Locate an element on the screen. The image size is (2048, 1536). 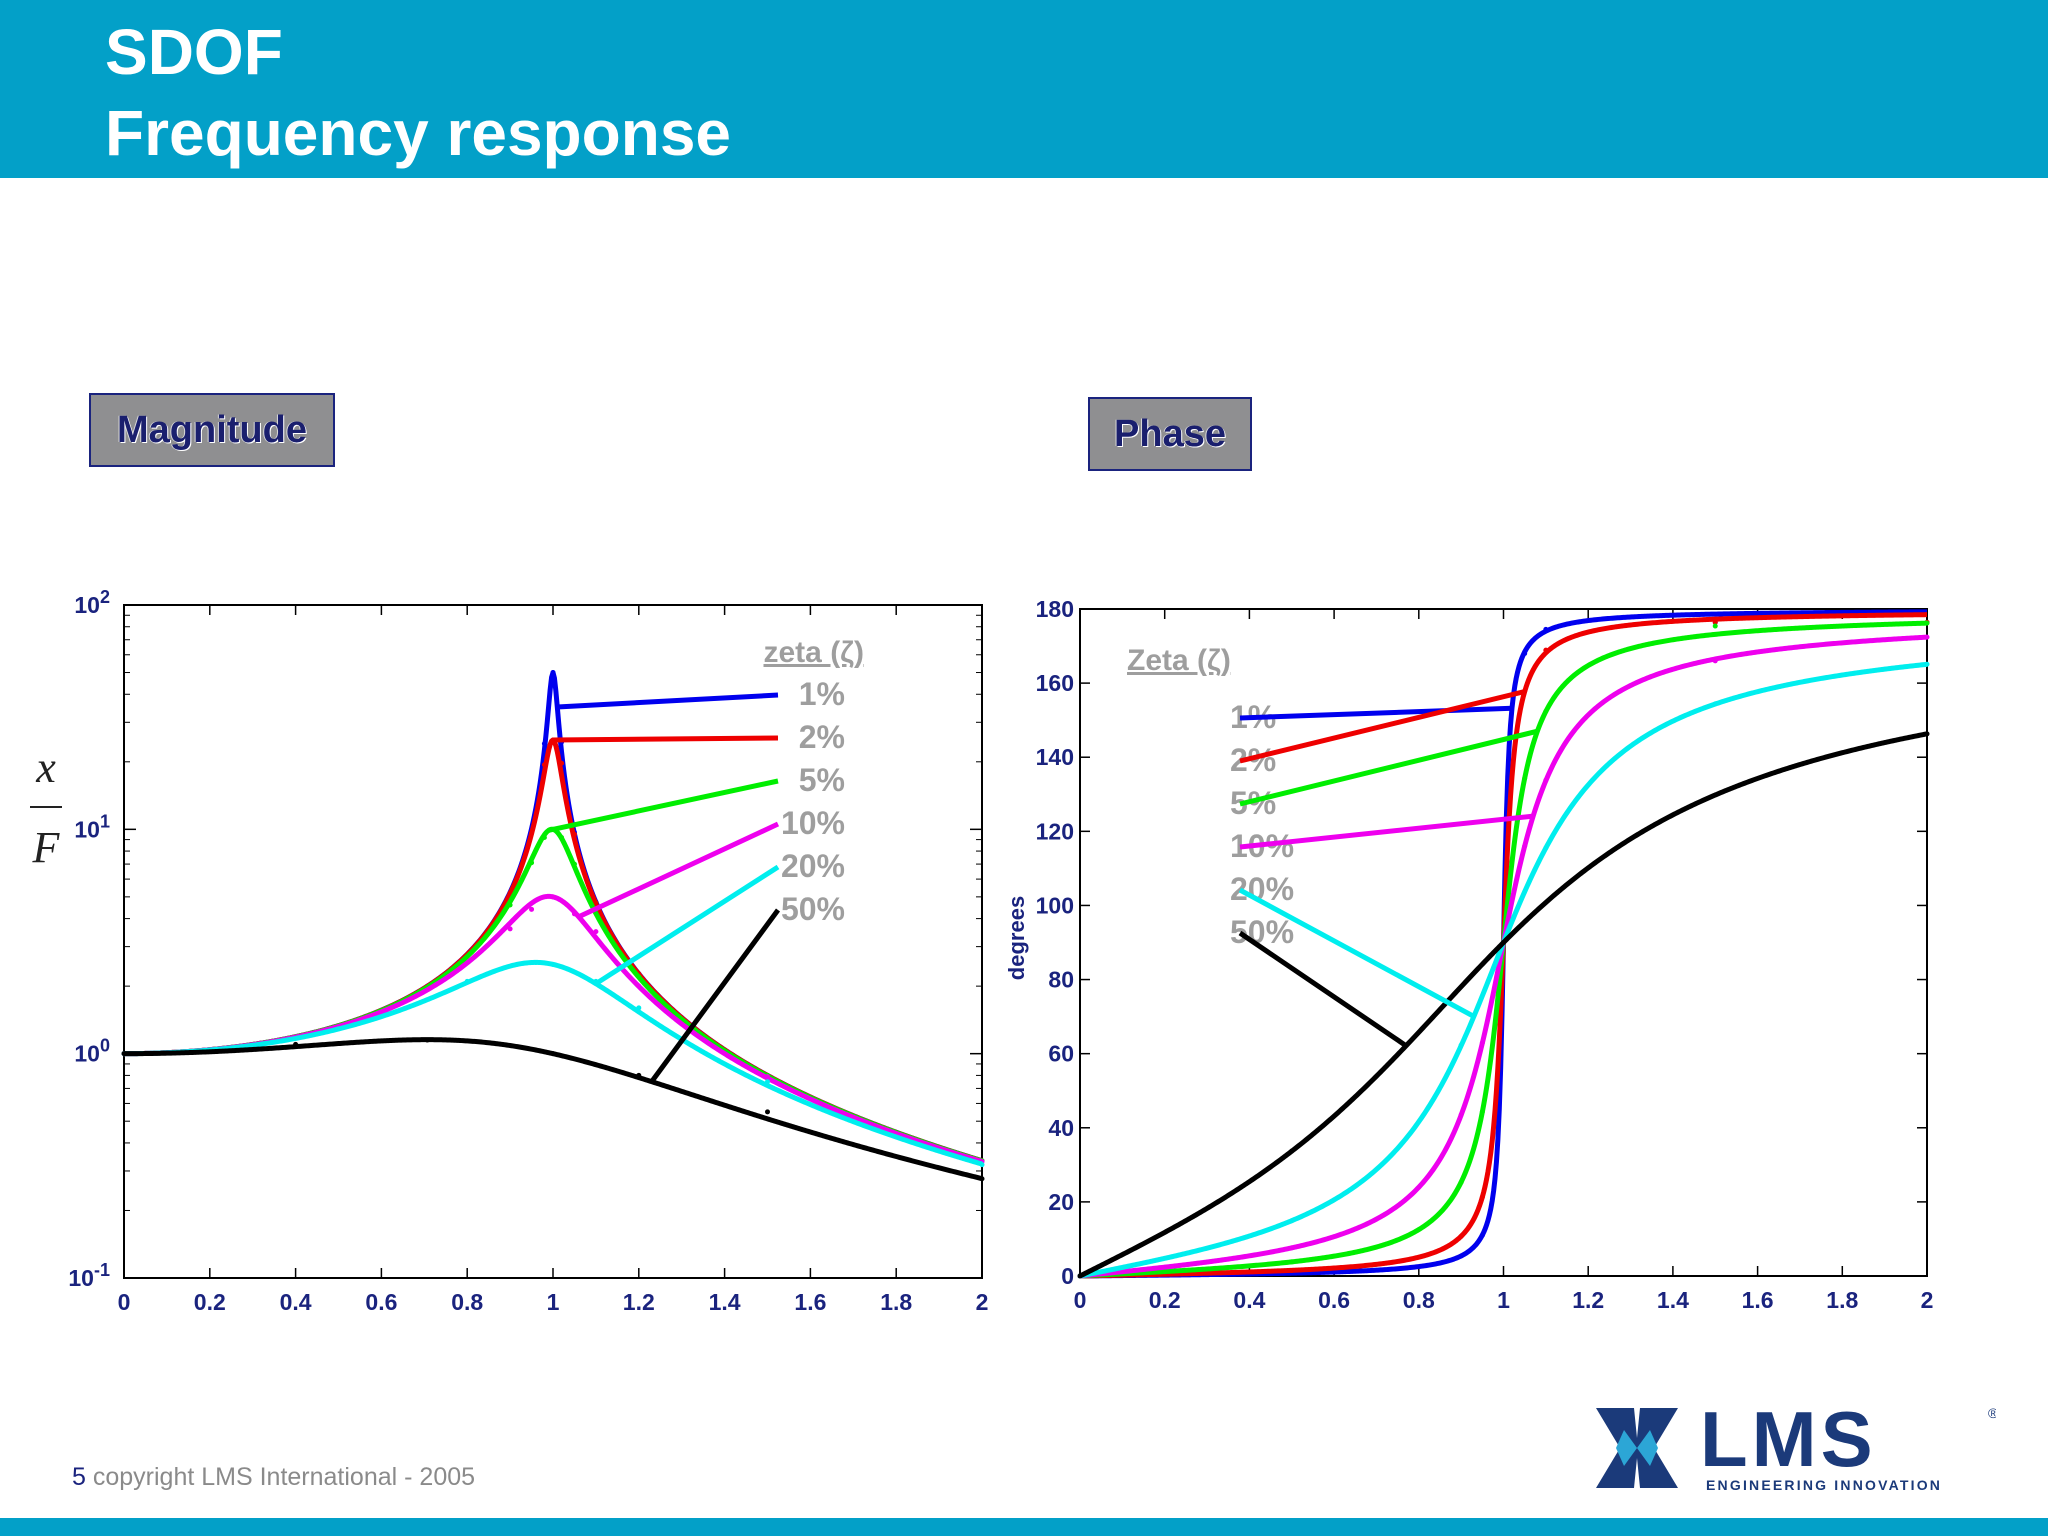
x-tick-label: 0.2 is located at coordinates (1165, 1300).